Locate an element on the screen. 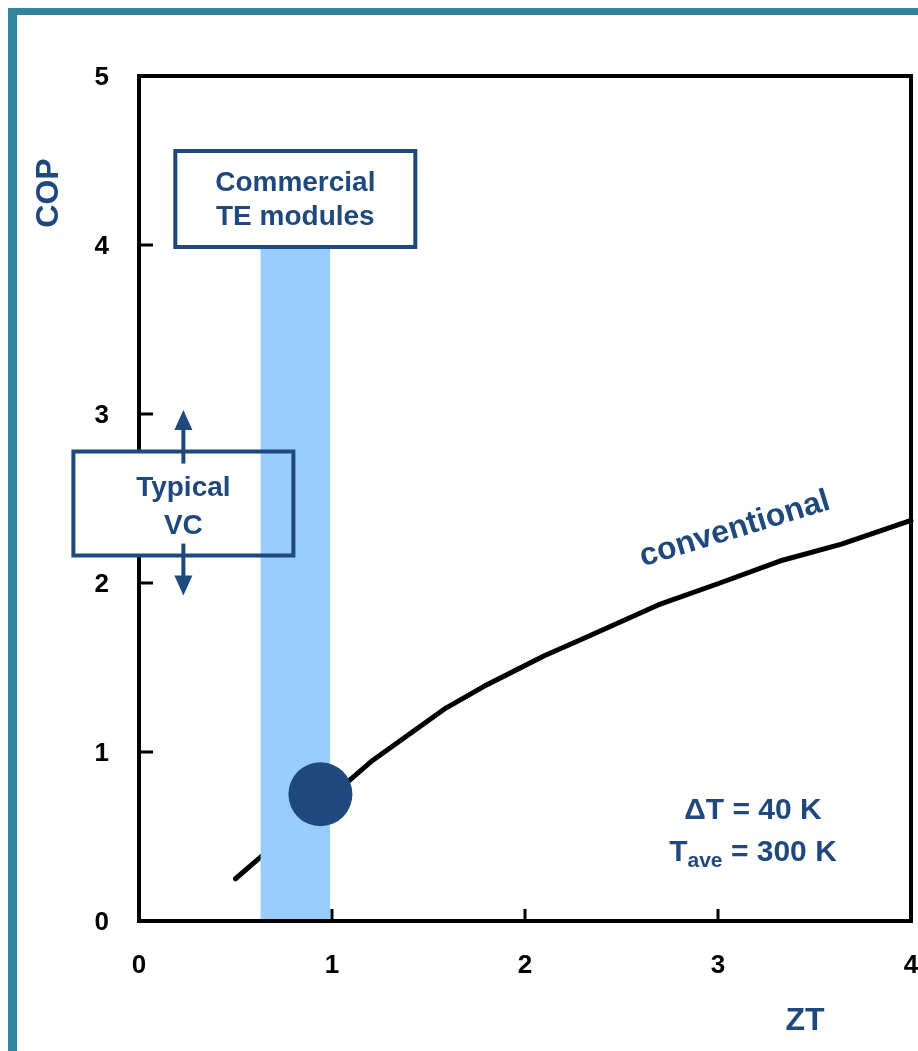 This screenshot has height=1051, width=918. x-tick-label: 3 is located at coordinates (718, 964).